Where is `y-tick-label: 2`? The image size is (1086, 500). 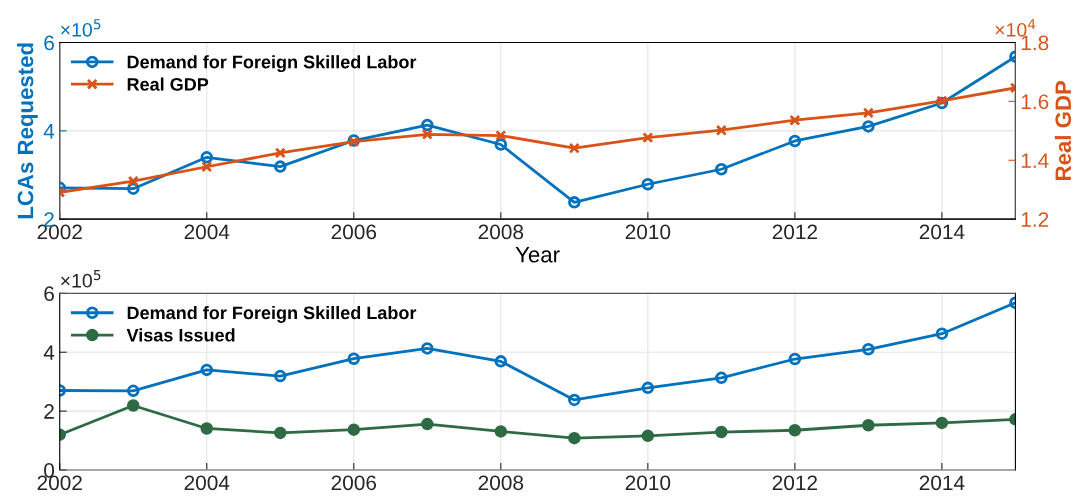
y-tick-label: 2 is located at coordinates (49, 411).